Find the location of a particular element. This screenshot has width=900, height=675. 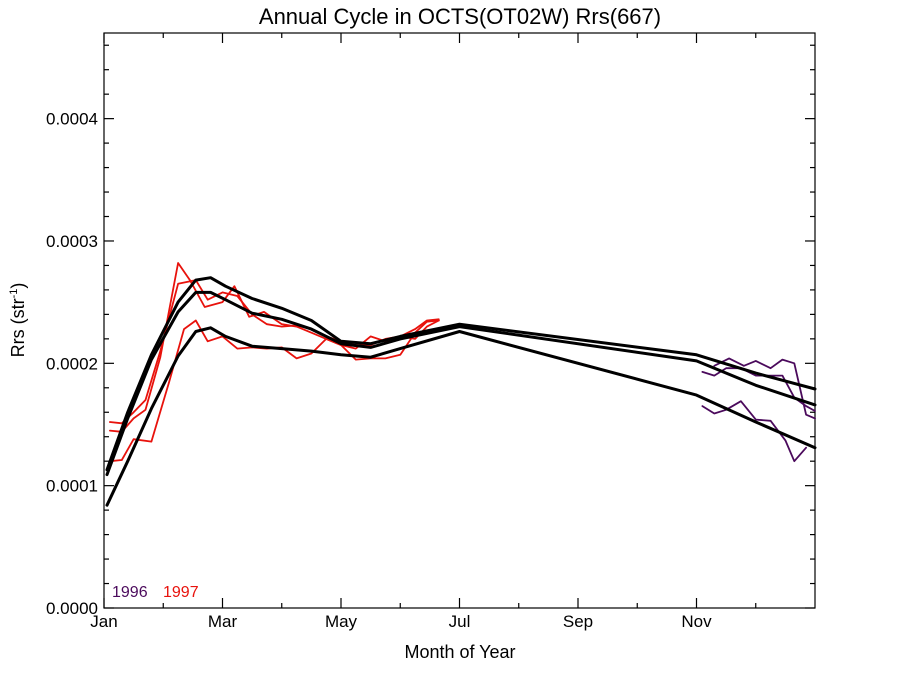

y-axis-label-superscript: -1 is located at coordinates (14, 294).